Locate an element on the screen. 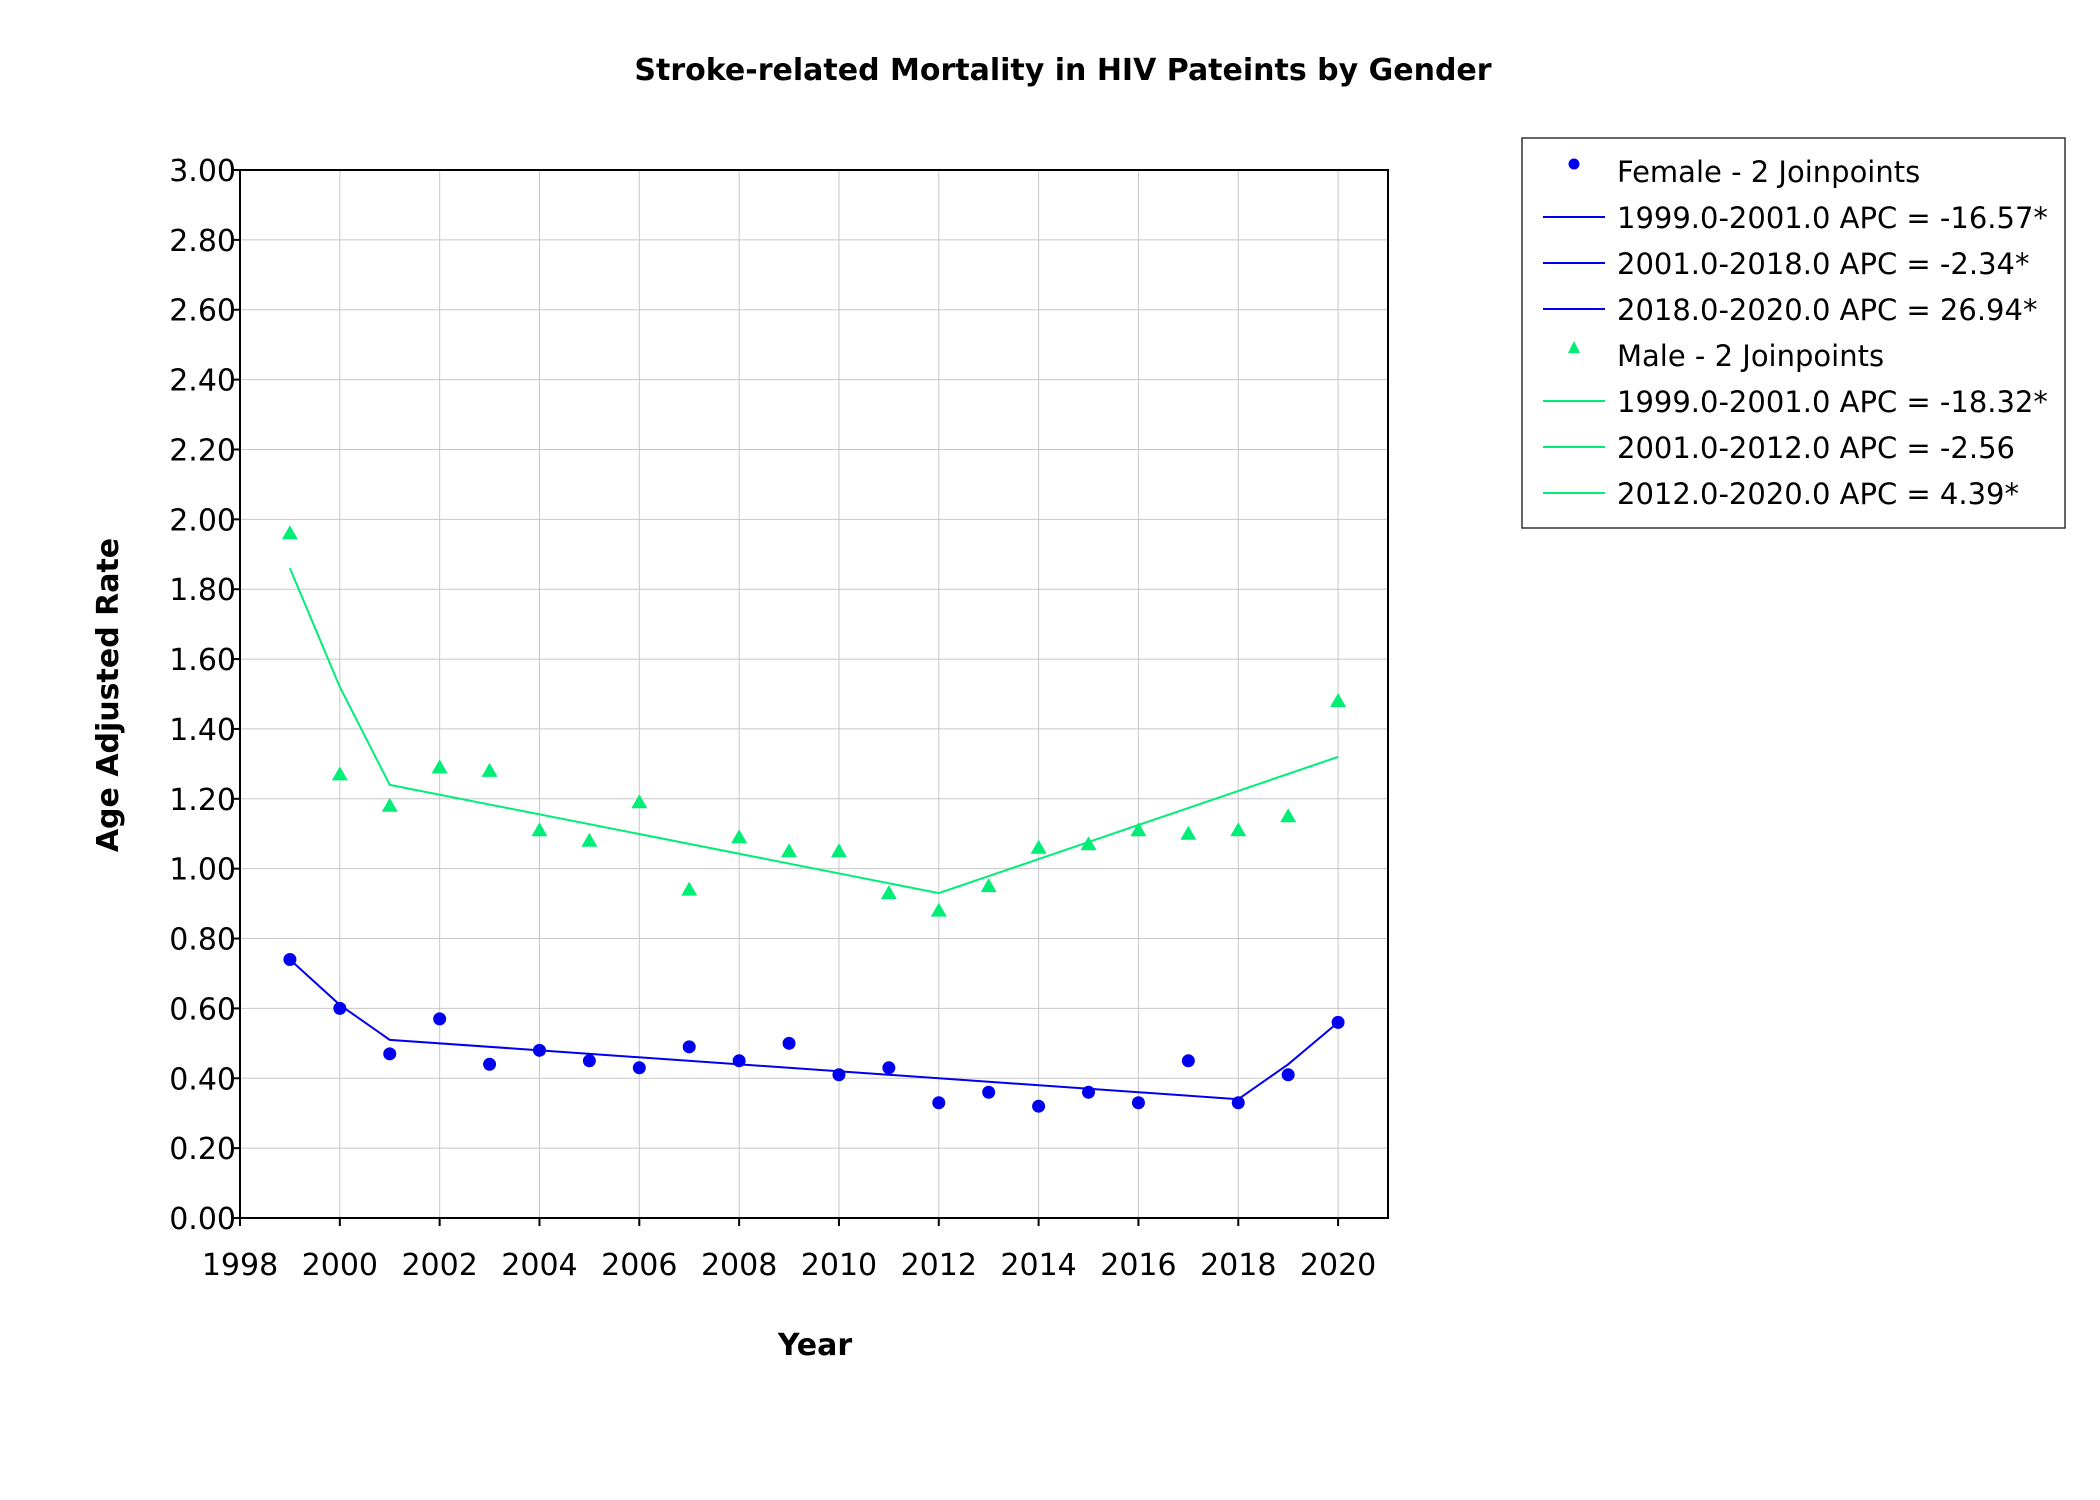  y-tick-label: 1.60 is located at coordinates (202, 660).